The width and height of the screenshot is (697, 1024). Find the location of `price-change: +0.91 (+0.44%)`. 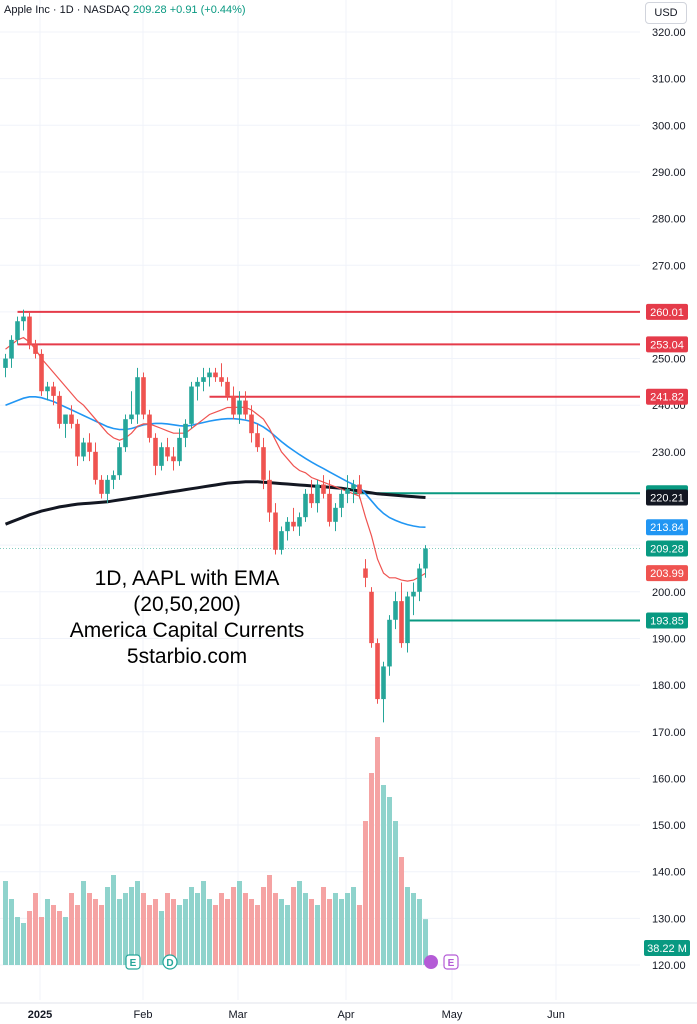

price-change: +0.91 (+0.44%) is located at coordinates (207, 10).